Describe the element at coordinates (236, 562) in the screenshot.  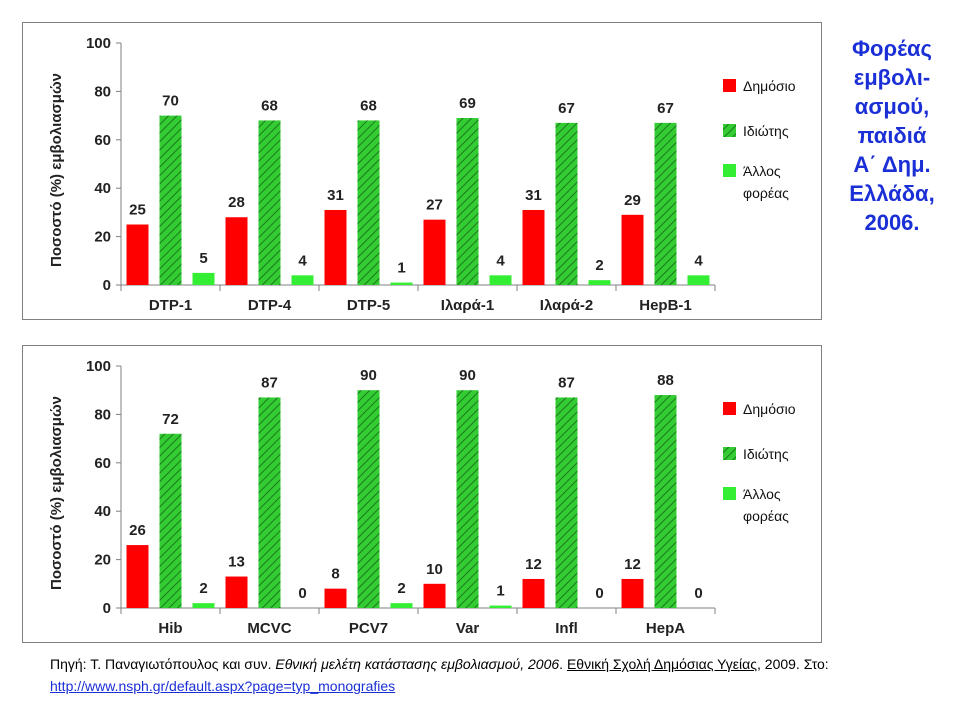
I see `data-label: 13` at that location.